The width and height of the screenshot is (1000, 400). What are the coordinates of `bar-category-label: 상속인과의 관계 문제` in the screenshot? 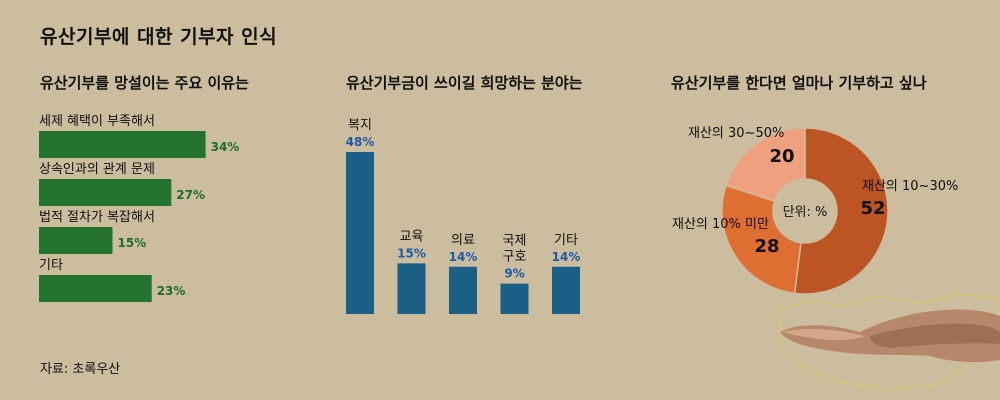 It's located at (97, 169).